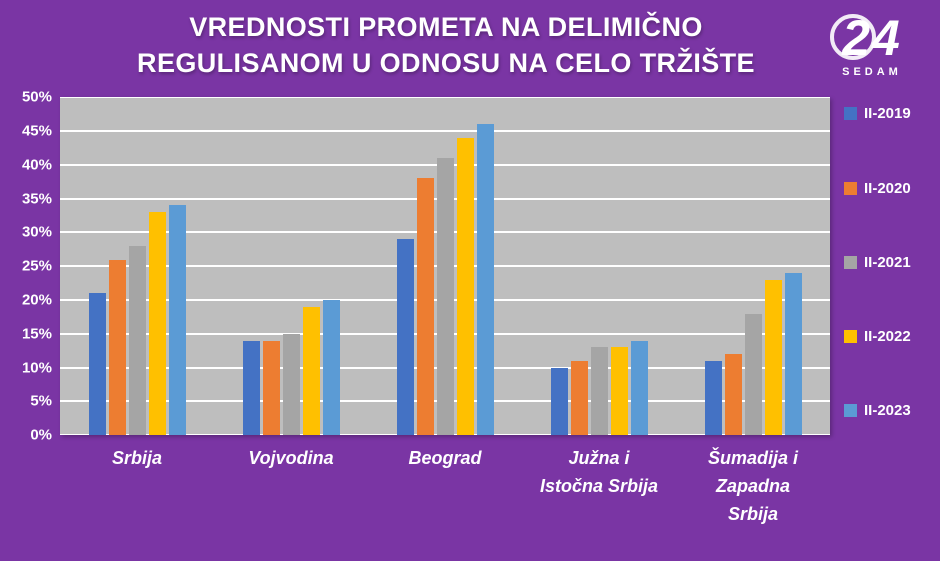 Image resolution: width=940 pixels, height=561 pixels. What do you see at coordinates (36, 232) in the screenshot?
I see `y-tick-label: 30%` at bounding box center [36, 232].